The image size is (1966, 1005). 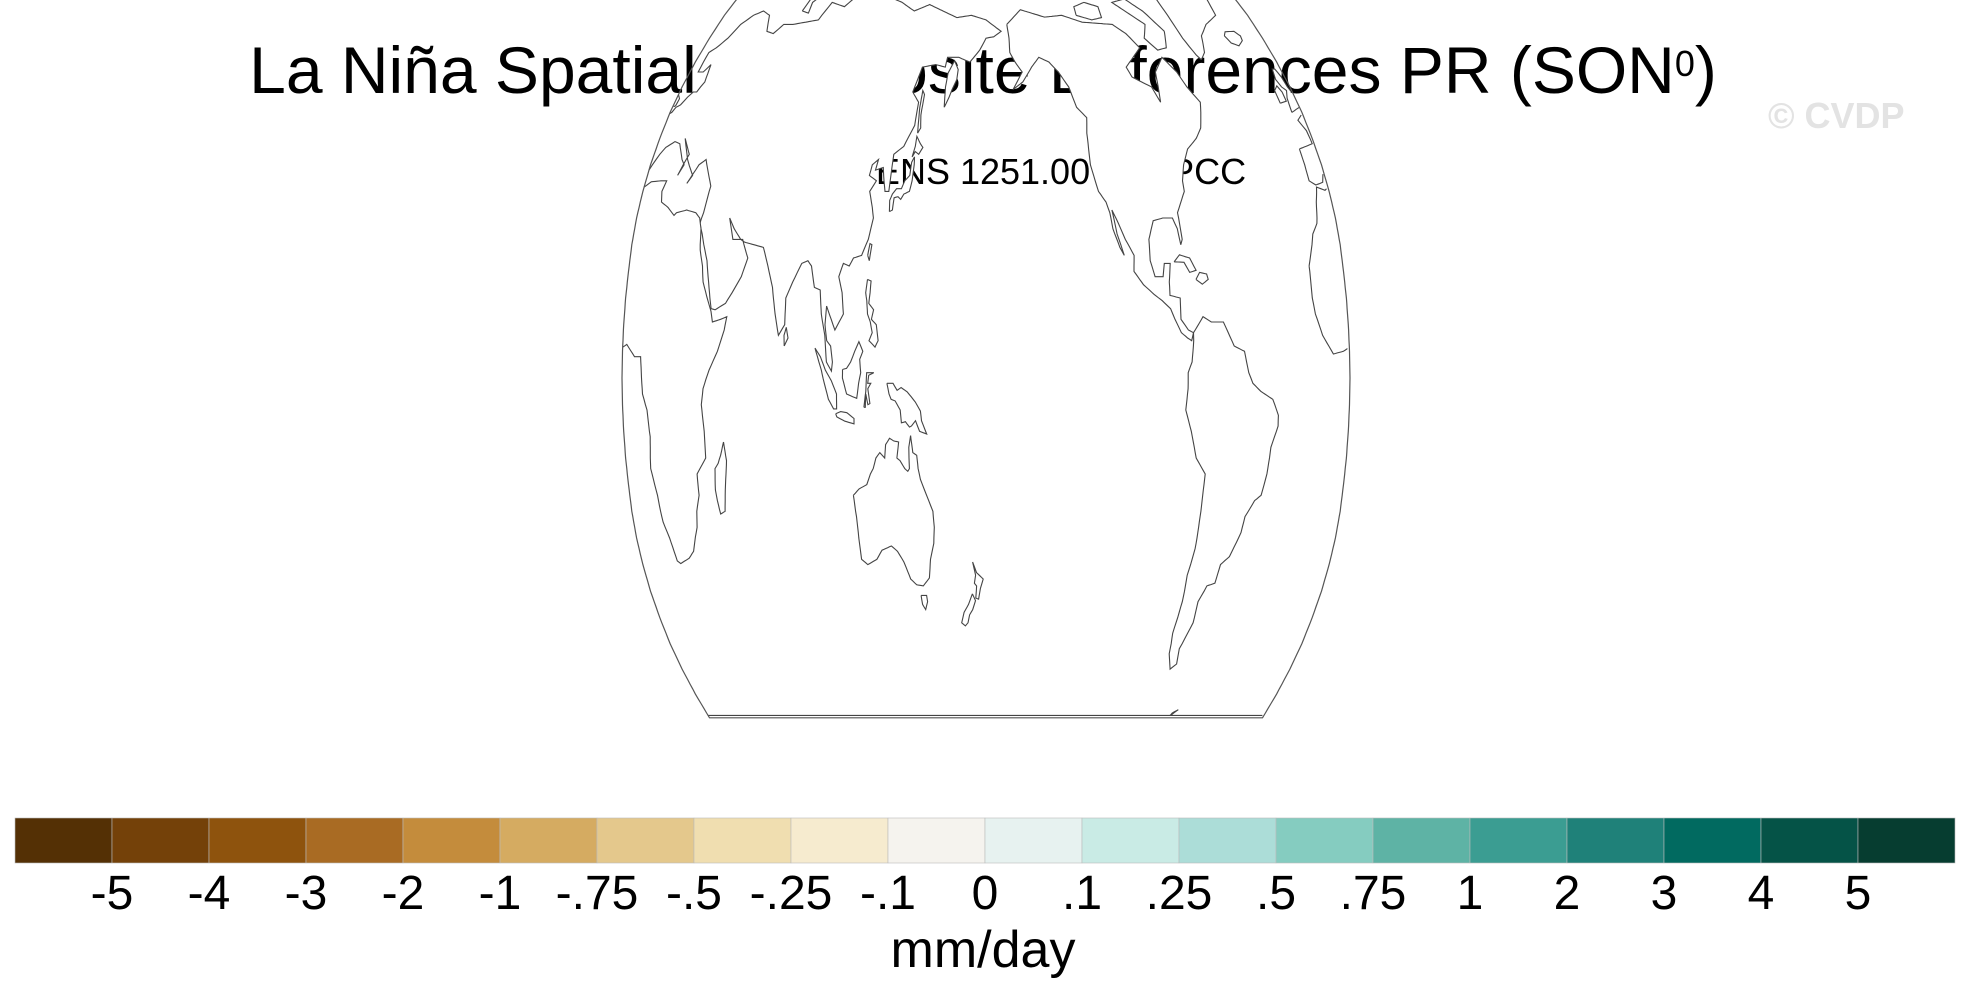 What do you see at coordinates (1223, 493) in the screenshot?
I see `coastline-south-america` at bounding box center [1223, 493].